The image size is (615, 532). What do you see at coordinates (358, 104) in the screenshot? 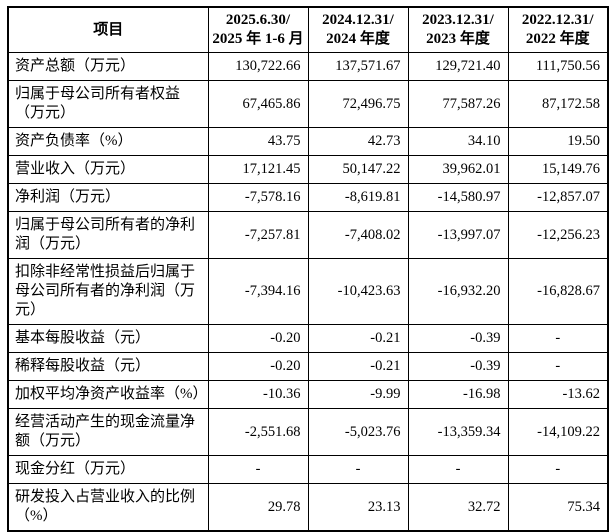
I see `cell-value: 72,496.75` at bounding box center [358, 104].